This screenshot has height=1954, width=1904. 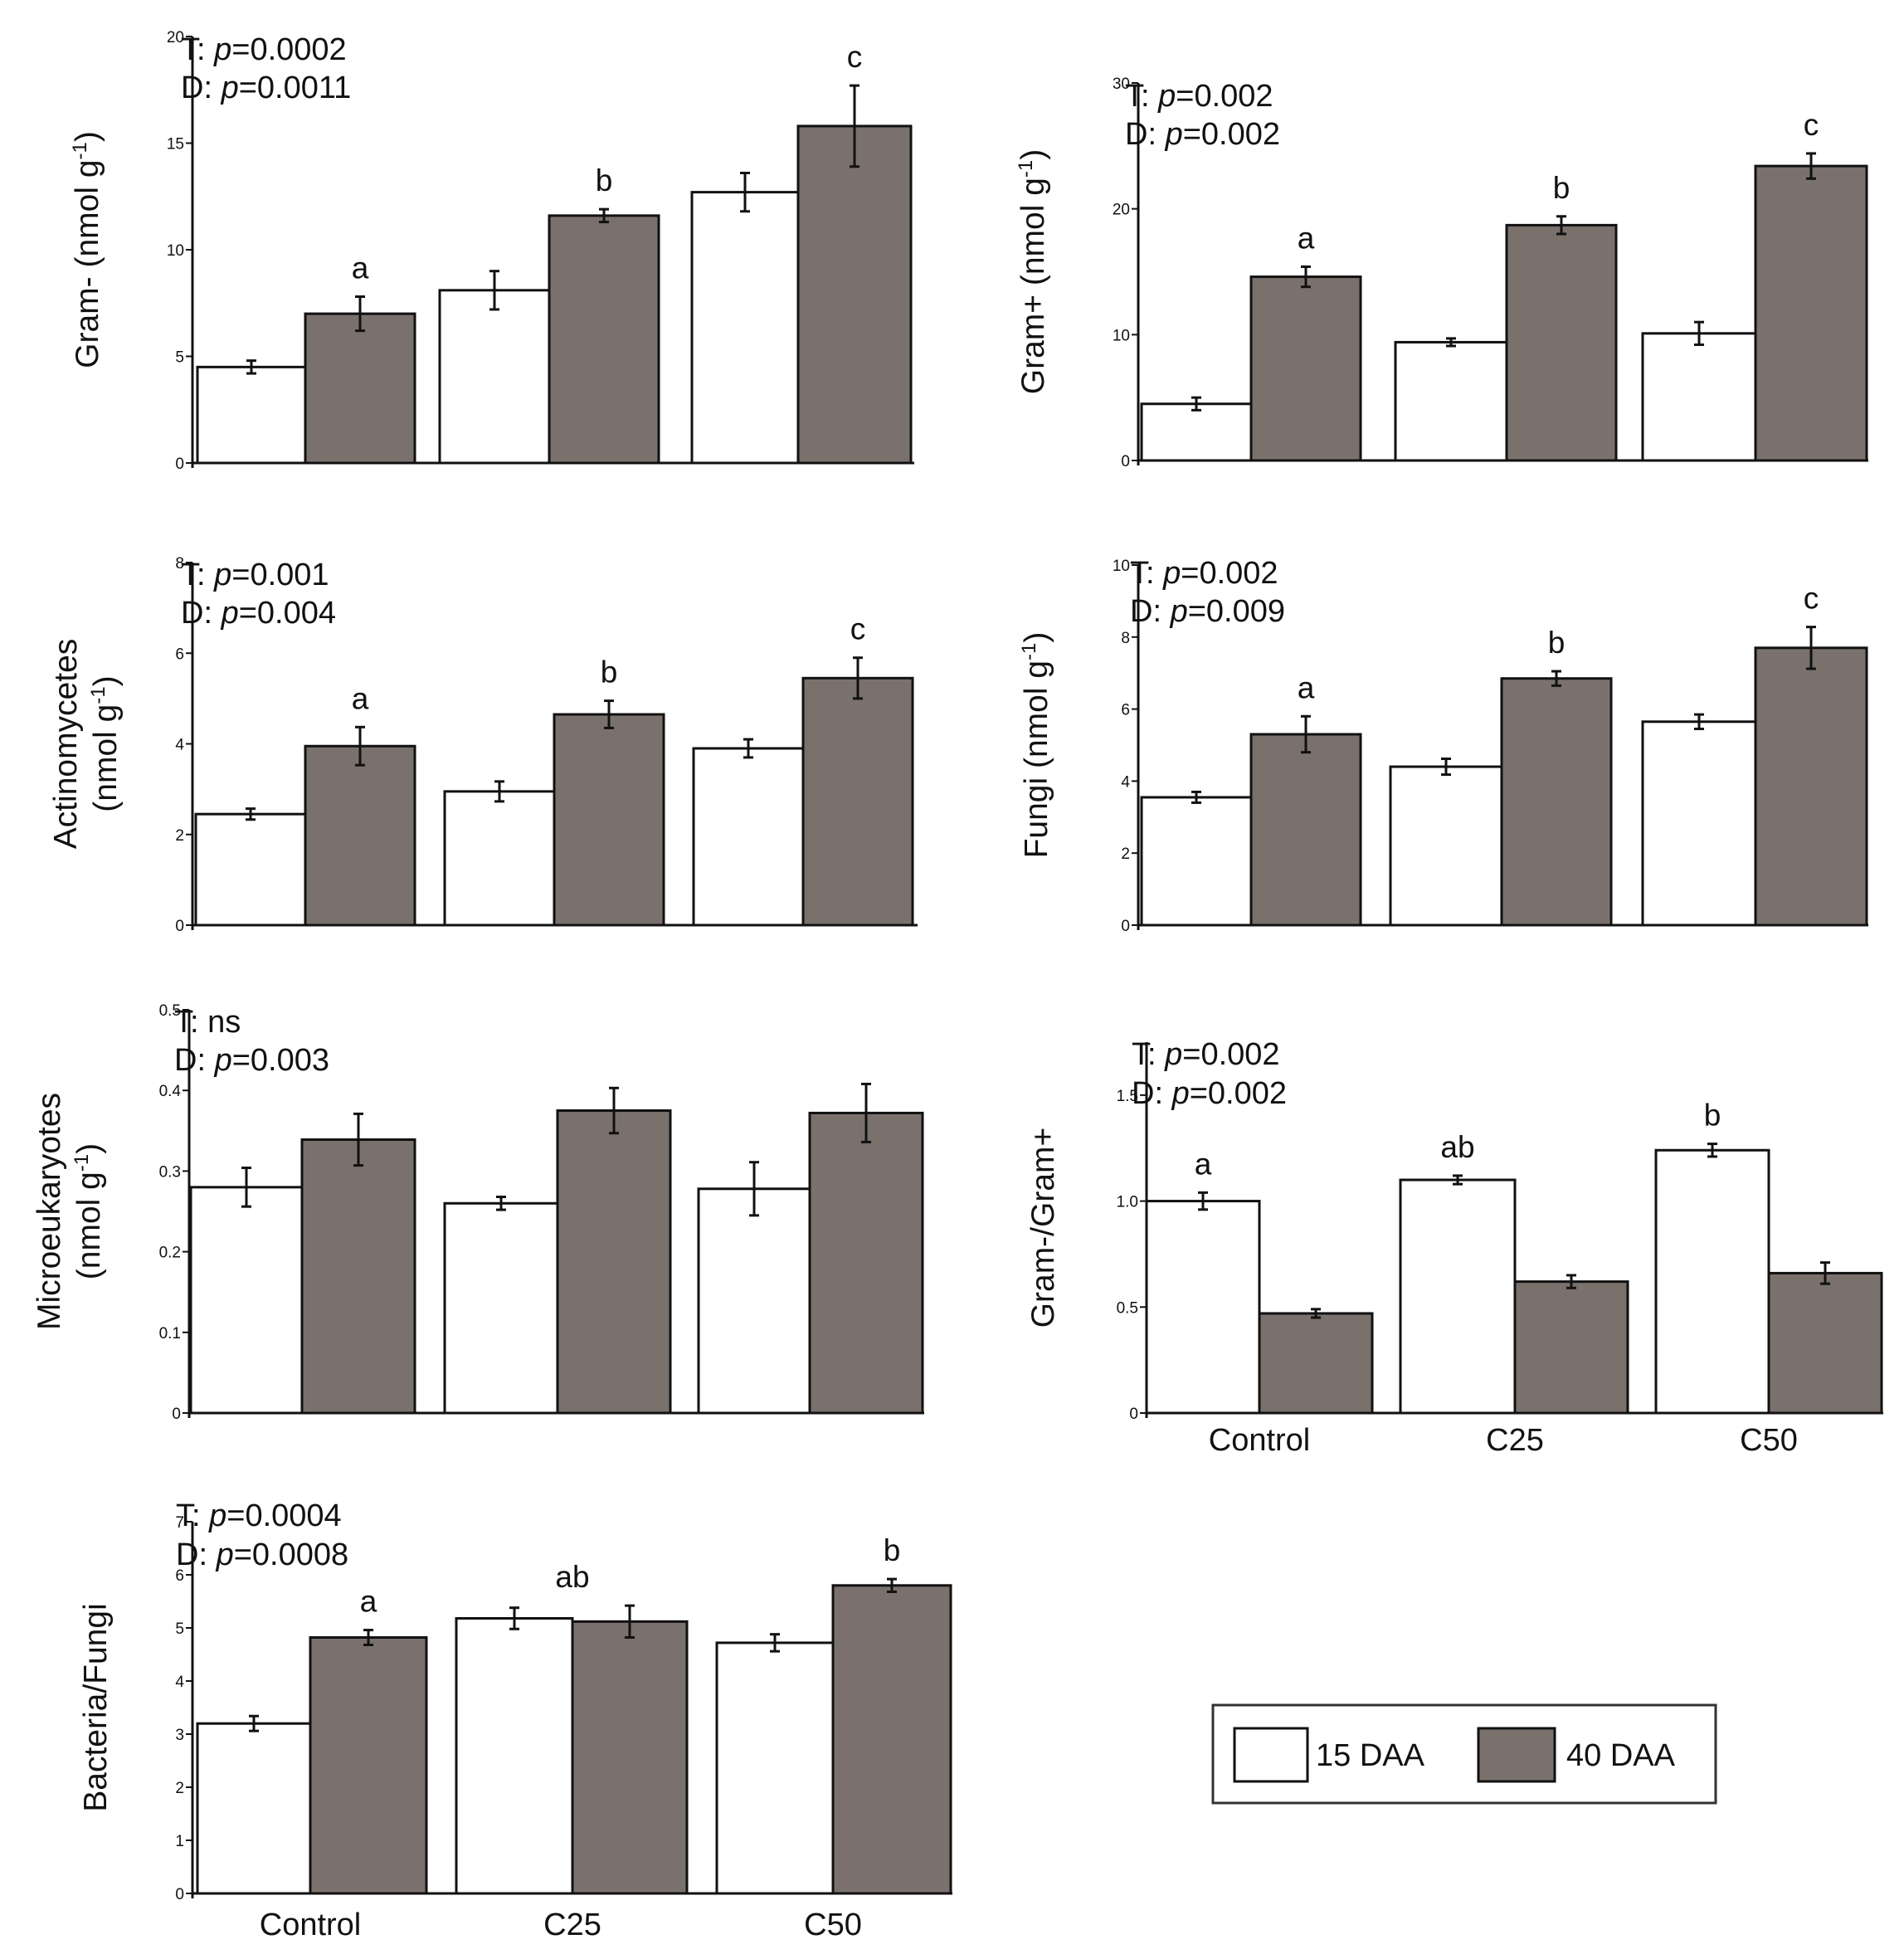 What do you see at coordinates (514, 1755) in the screenshot?
I see `bar-ratio-bf-c25-s0` at bounding box center [514, 1755].